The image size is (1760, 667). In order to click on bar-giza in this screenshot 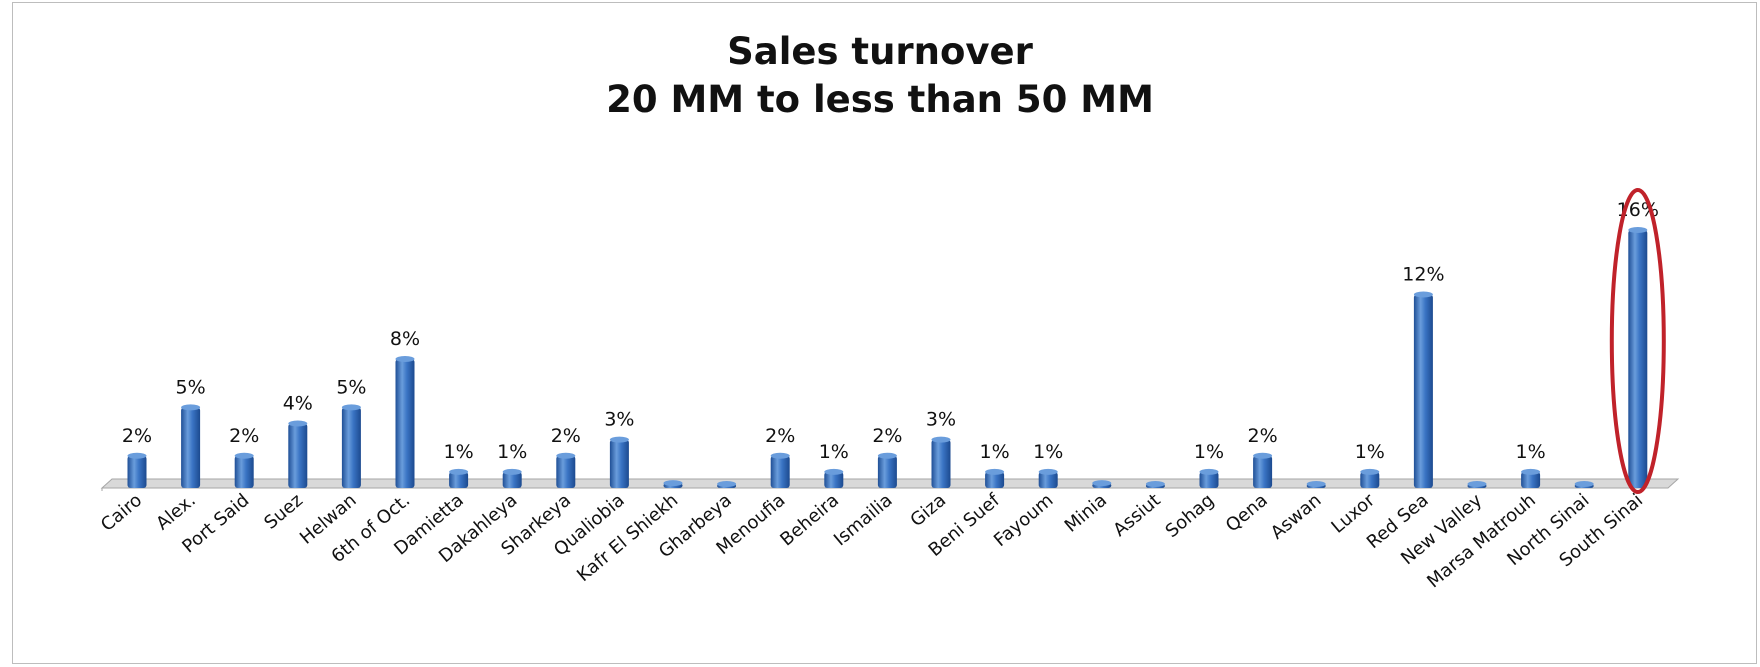, I will do `click(941, 462)`.